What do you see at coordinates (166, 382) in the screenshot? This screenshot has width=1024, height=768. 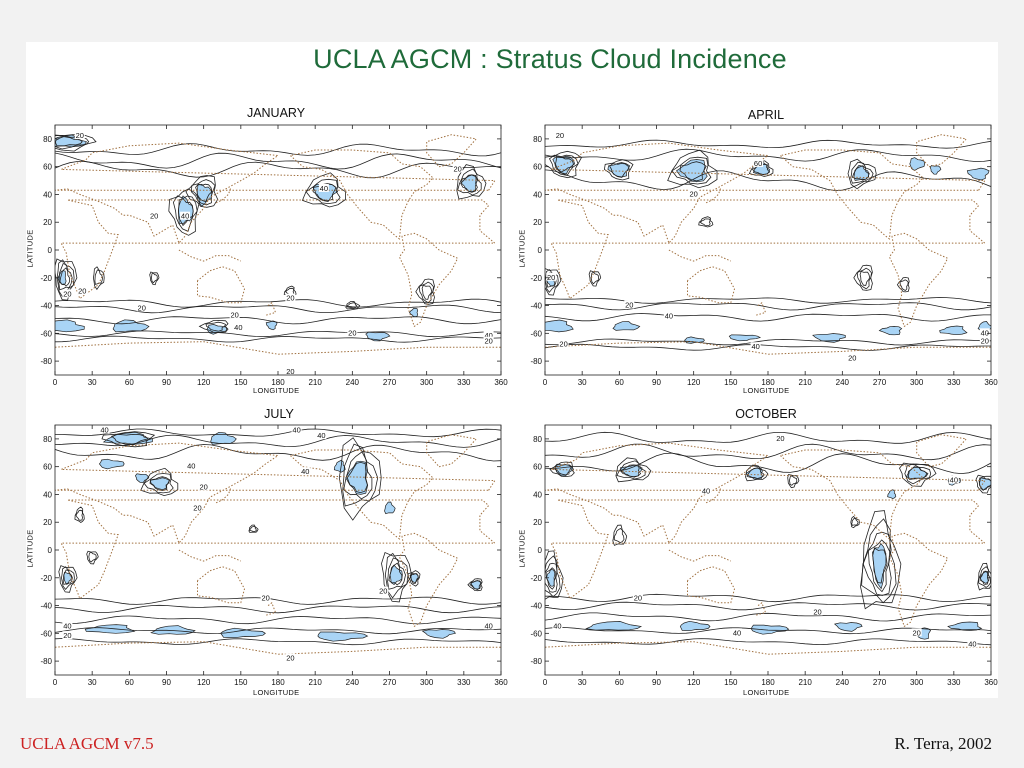 I see `x-tick-label: 90` at bounding box center [166, 382].